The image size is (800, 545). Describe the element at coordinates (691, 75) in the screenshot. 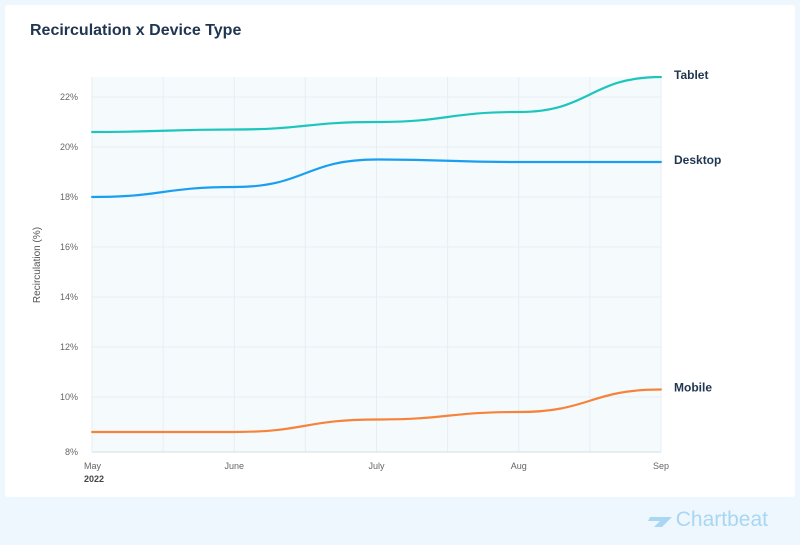

I see `series-label-tablet: Tablet` at that location.